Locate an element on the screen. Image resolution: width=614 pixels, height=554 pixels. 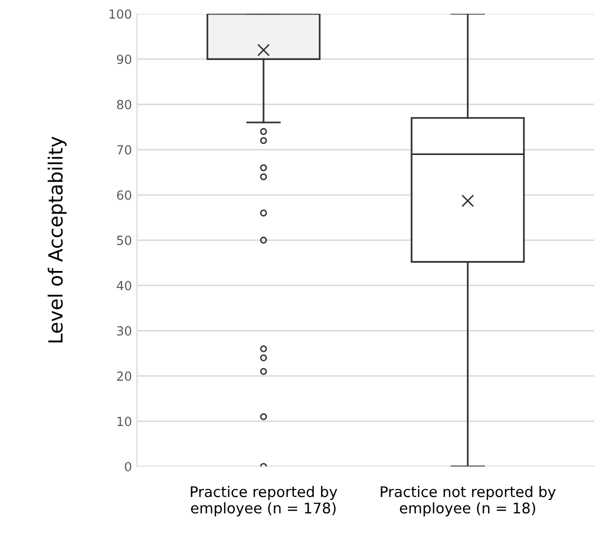
y-tick-label: 60 is located at coordinates (124, 195).